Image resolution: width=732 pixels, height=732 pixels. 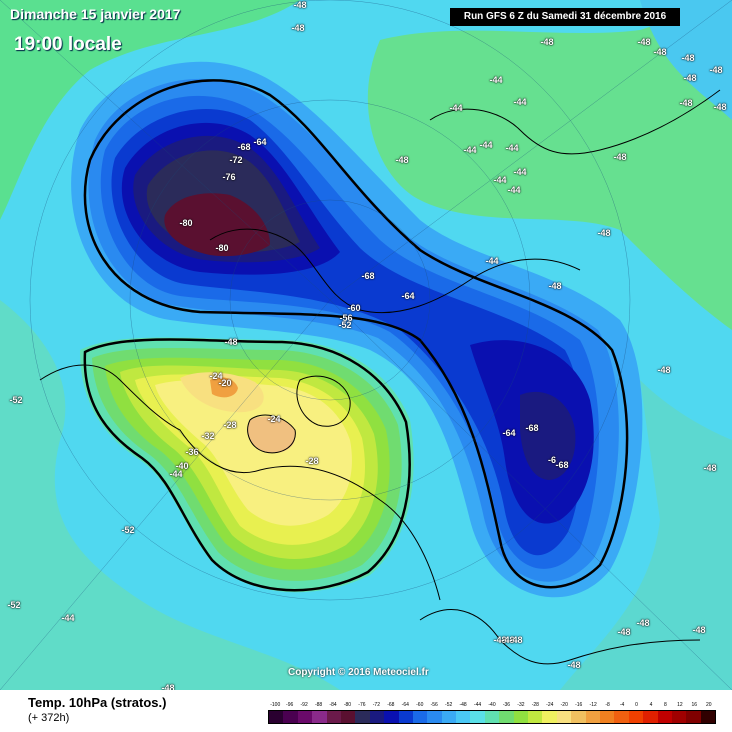 What do you see at coordinates (225, 383) in the screenshot?
I see `contour-label: -20` at bounding box center [225, 383].